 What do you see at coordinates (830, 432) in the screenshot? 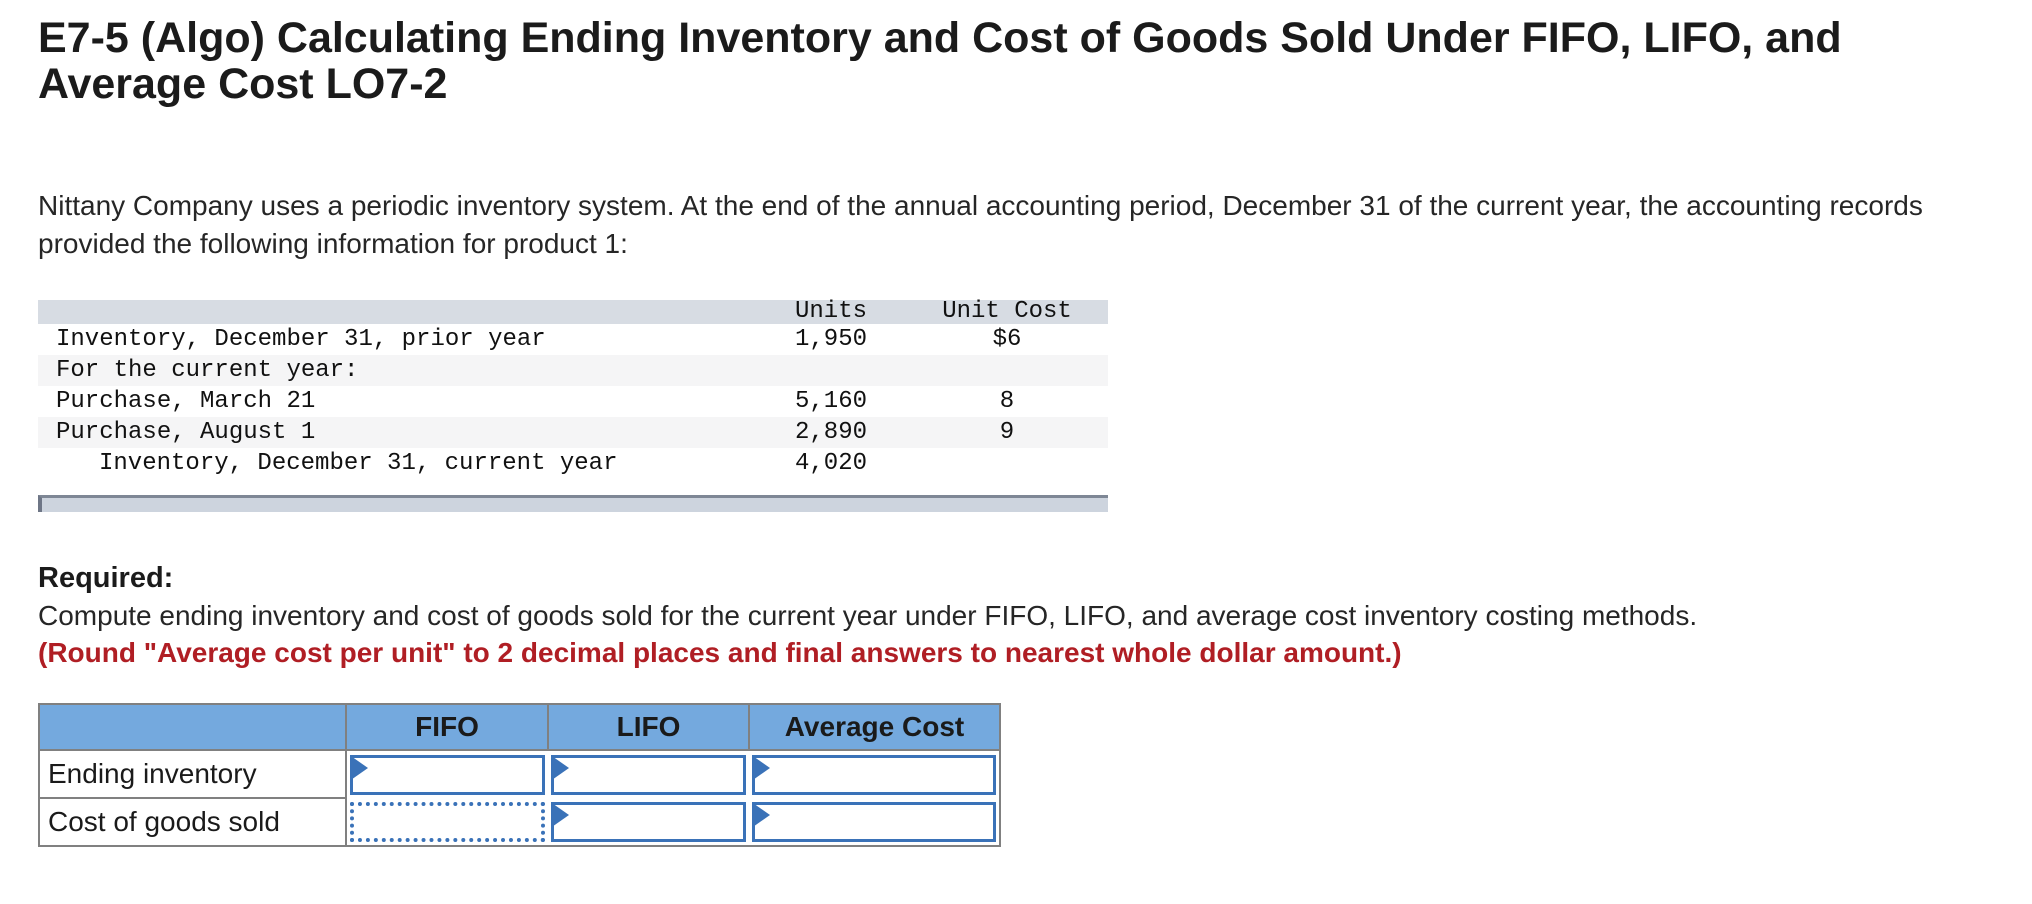
I see `inventory-row-units: 2,890` at bounding box center [830, 432].